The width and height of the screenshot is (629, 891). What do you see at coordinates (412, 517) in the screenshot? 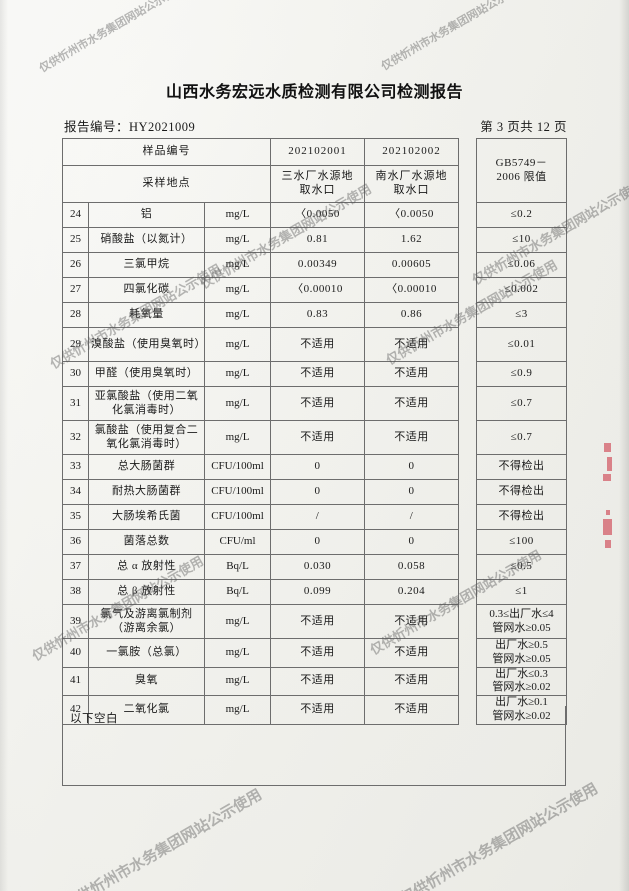
I see `row-value-sample2: /` at bounding box center [412, 517].